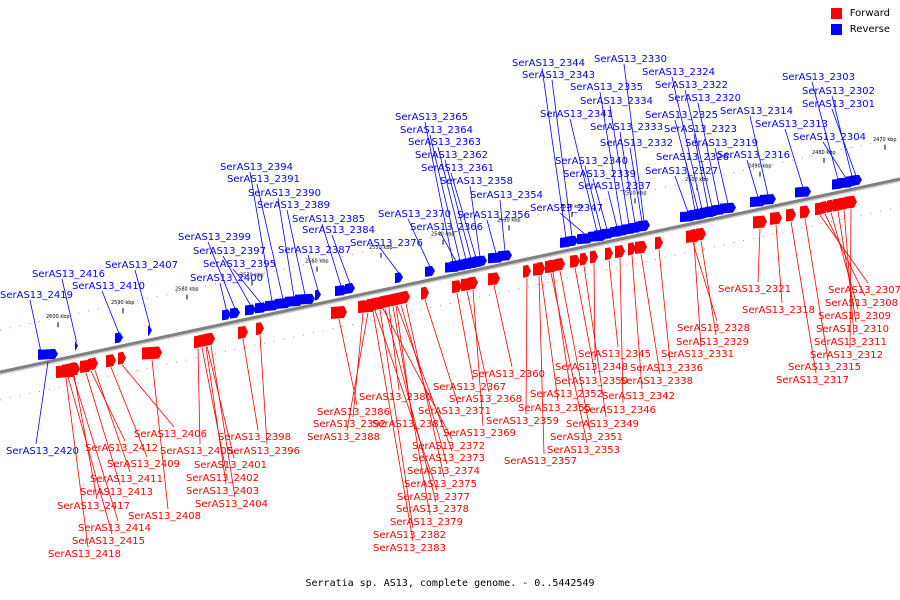 This screenshot has width=900, height=600. What do you see at coordinates (426, 522) in the screenshot?
I see `forward-gene-label: SerAS13_2379` at bounding box center [426, 522].